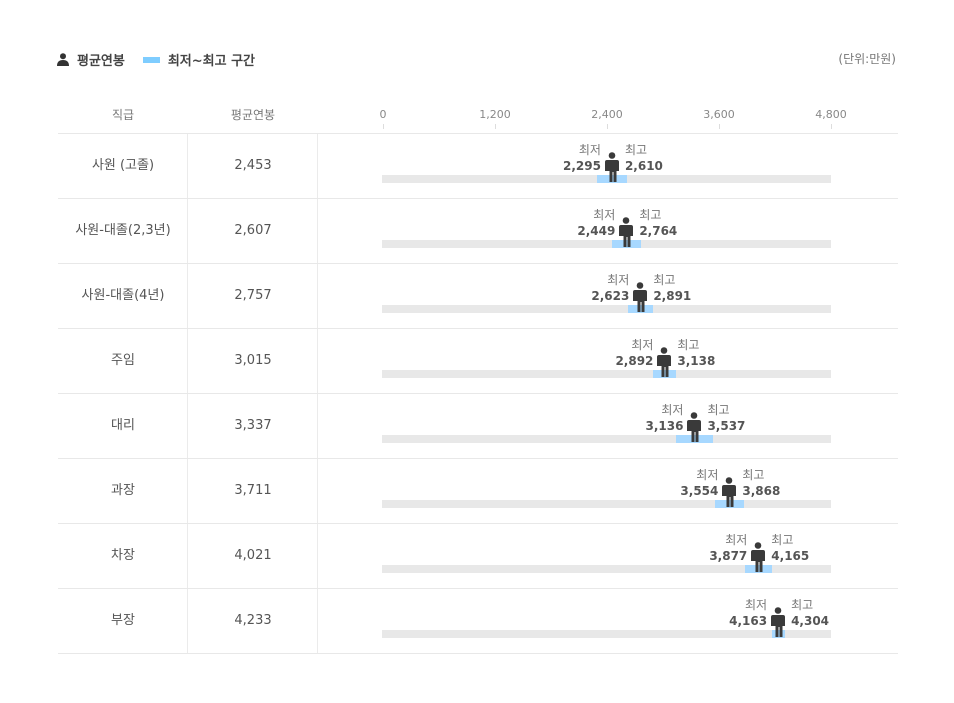 The height and width of the screenshot is (703, 954). What do you see at coordinates (253, 115) in the screenshot?
I see `header-avg: 평균연봉` at bounding box center [253, 115].